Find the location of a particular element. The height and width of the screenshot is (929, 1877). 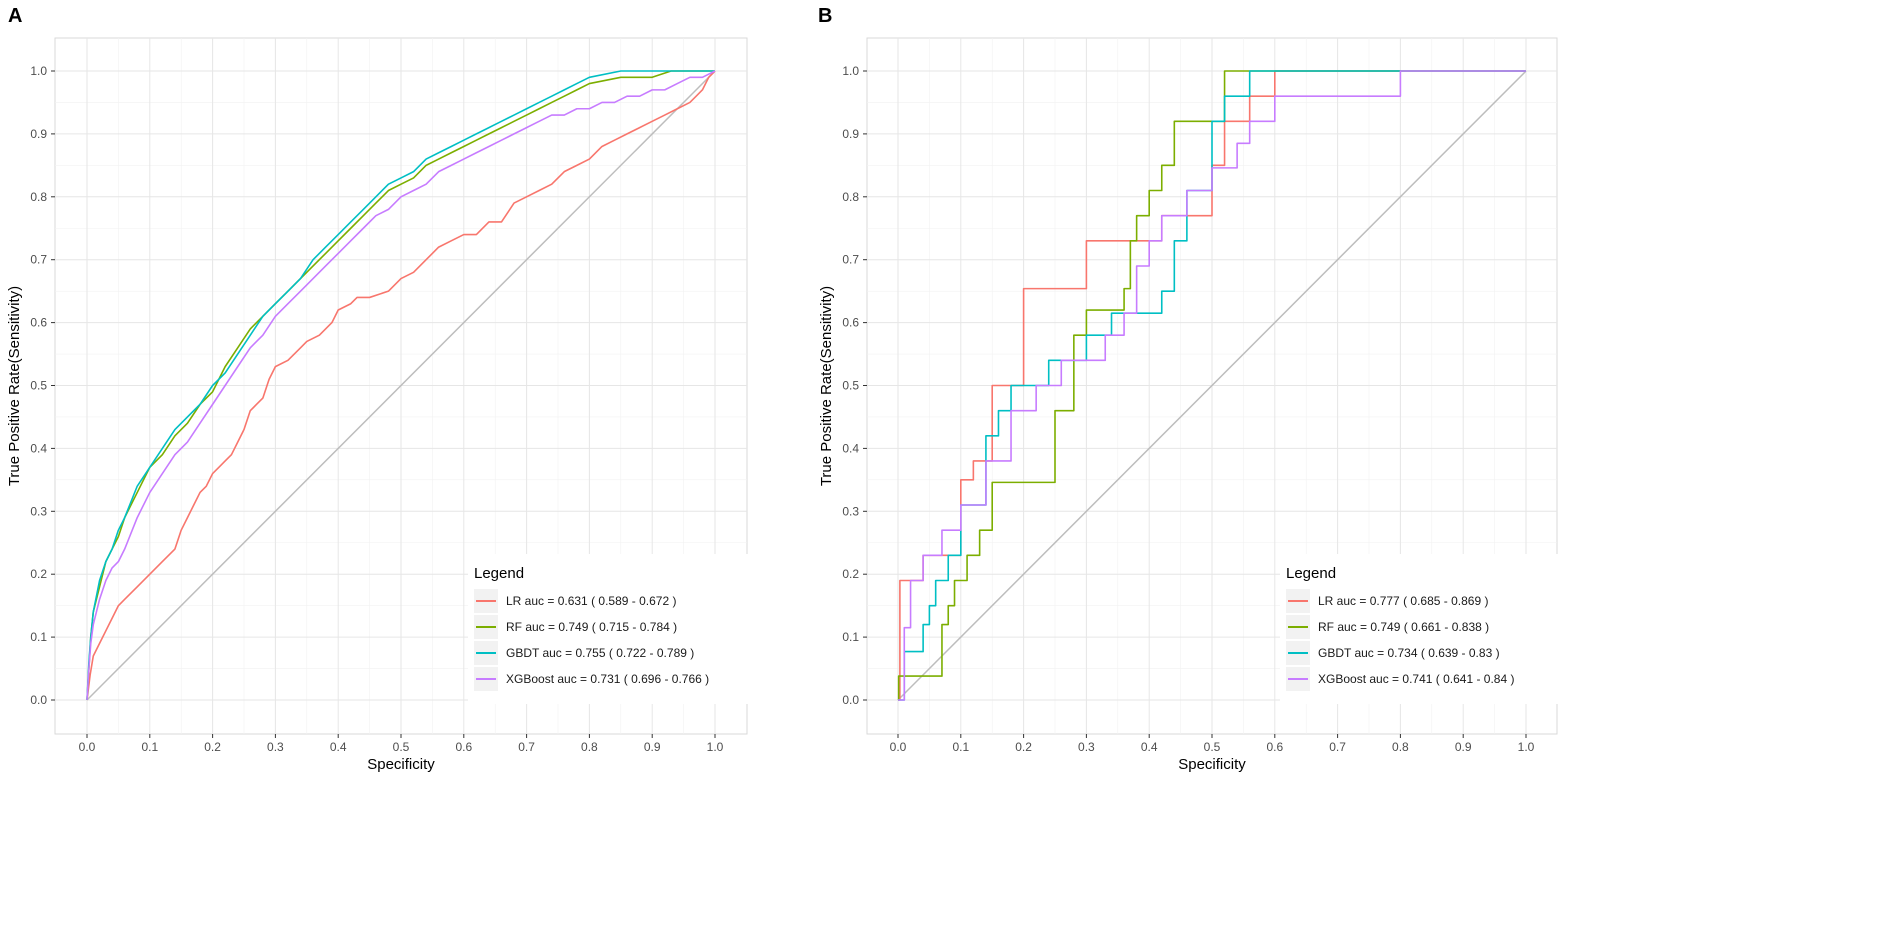

legend-auc-value: 0.731 is located at coordinates (605, 679).